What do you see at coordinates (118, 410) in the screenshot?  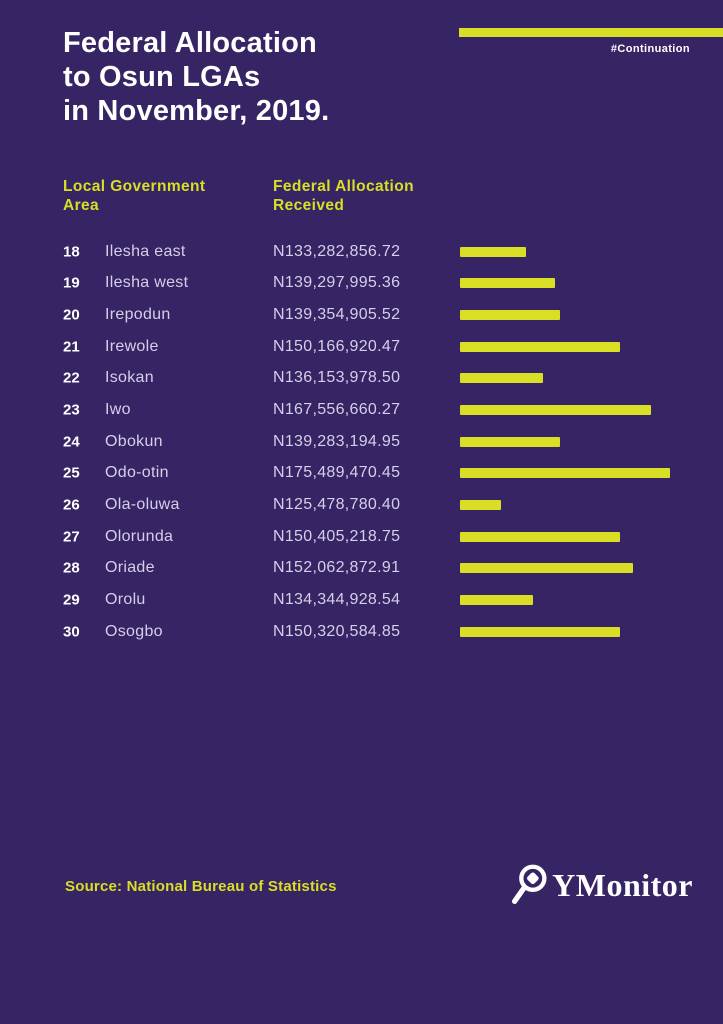 I see `row-lga-name: Iwo` at bounding box center [118, 410].